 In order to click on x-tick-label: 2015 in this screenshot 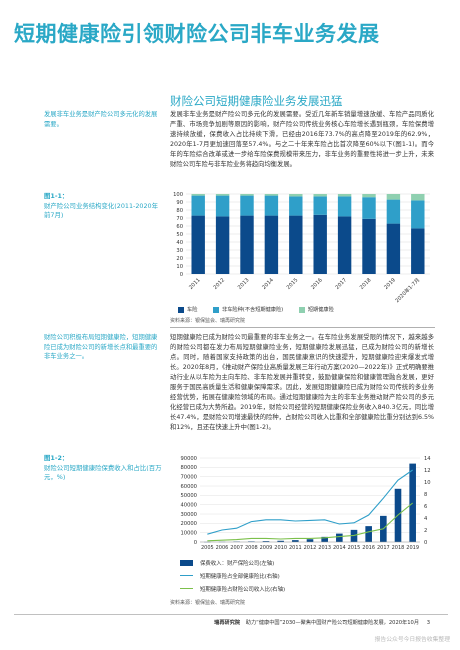, I will do `click(293, 284)`.